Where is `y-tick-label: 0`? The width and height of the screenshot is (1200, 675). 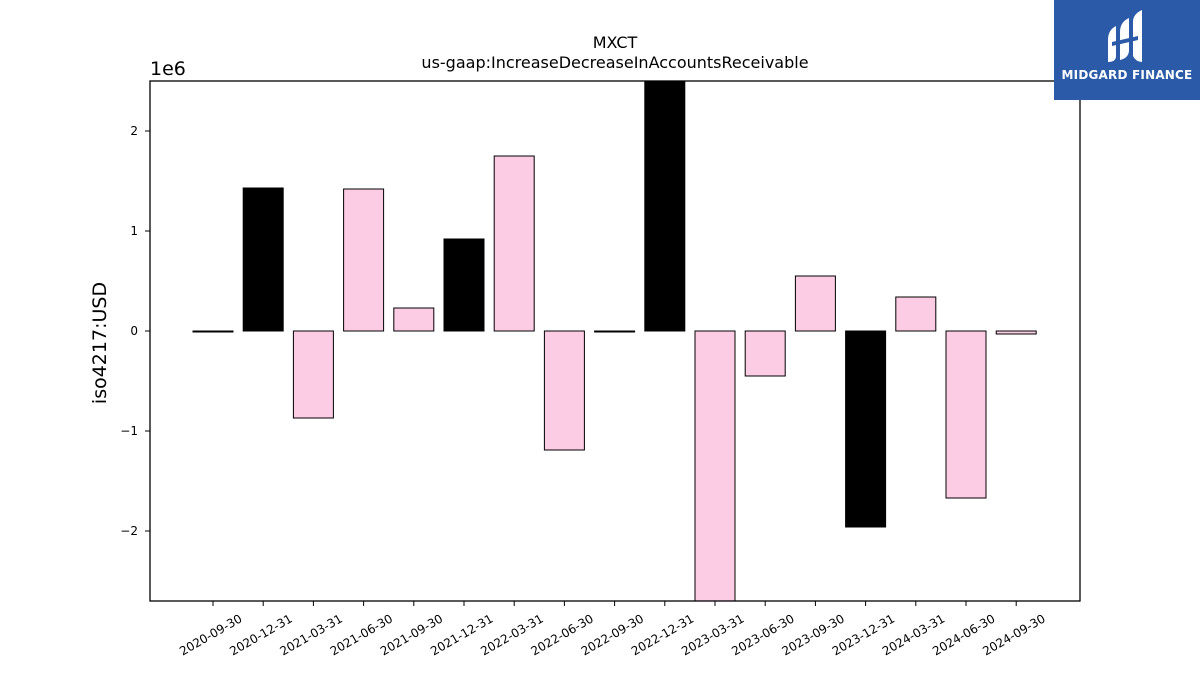 y-tick-label: 0 is located at coordinates (134, 331).